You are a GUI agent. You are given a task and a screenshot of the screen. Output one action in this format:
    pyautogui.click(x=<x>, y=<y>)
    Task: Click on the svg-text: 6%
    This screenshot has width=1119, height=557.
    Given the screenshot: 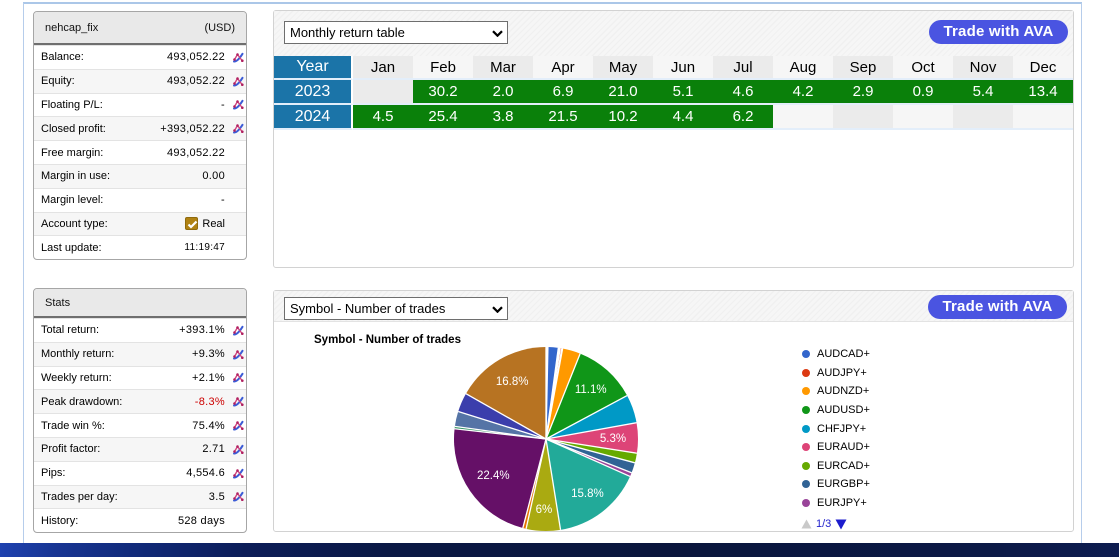 What is the action you would take?
    pyautogui.click(x=544, y=510)
    